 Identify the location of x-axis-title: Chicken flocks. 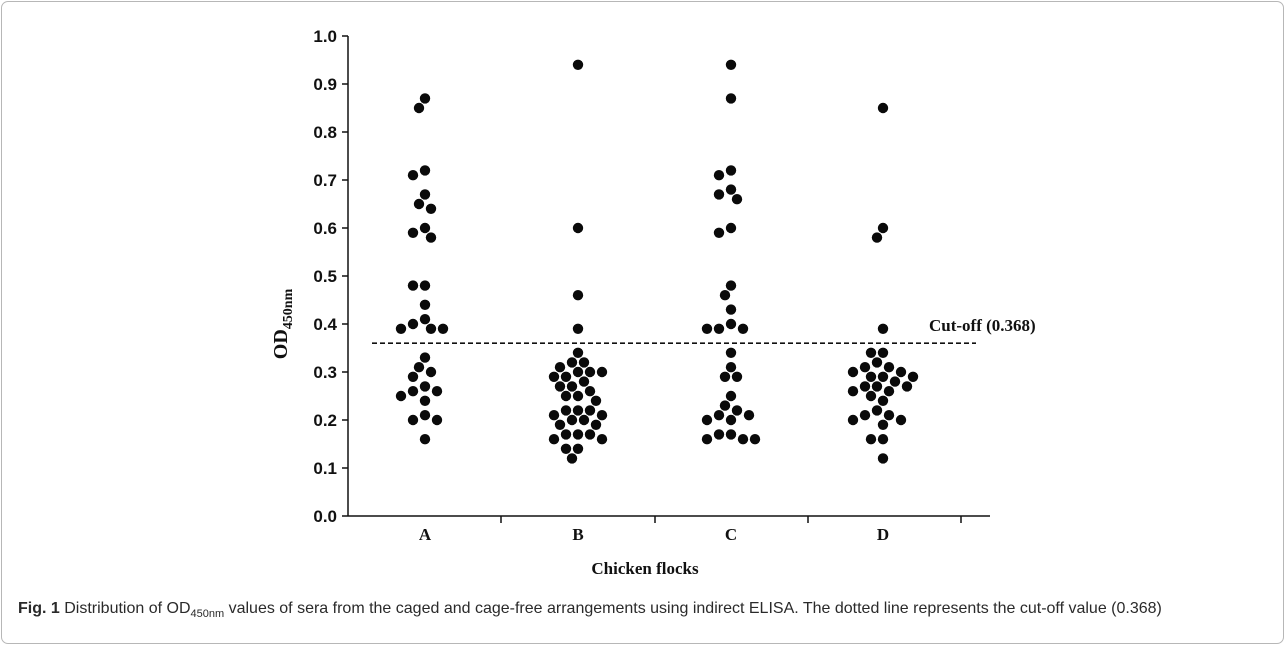
(645, 568).